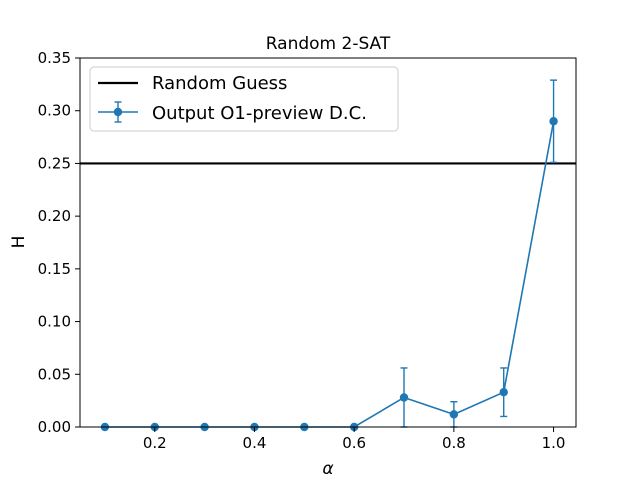  Describe the element at coordinates (54, 269) in the screenshot. I see `y-tick-label: 0.15` at that location.